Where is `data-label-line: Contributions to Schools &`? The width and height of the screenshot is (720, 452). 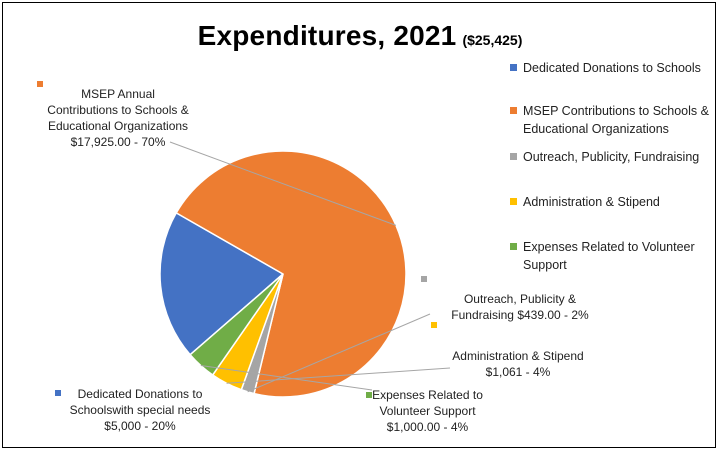 data-label-line: Contributions to Schools & is located at coordinates (118, 110).